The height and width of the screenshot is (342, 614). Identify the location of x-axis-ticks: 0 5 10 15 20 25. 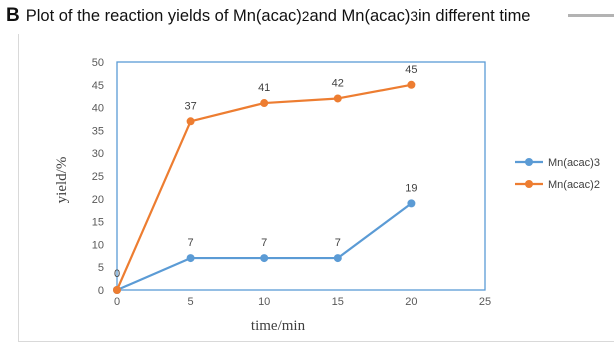
(302, 302).